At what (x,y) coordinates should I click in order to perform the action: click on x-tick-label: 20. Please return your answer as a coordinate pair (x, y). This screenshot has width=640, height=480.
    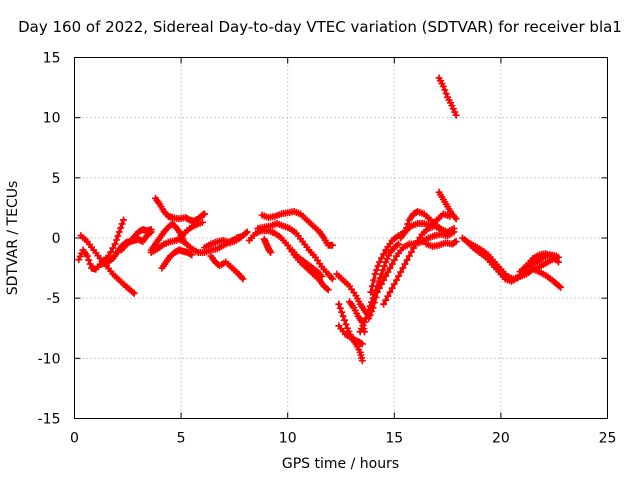
    Looking at the image, I should click on (501, 439).